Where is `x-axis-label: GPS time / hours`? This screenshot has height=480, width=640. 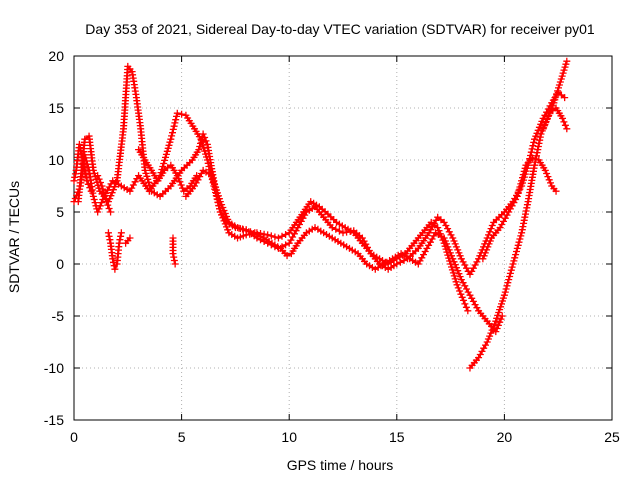 x-axis-label: GPS time / hours is located at coordinates (340, 465).